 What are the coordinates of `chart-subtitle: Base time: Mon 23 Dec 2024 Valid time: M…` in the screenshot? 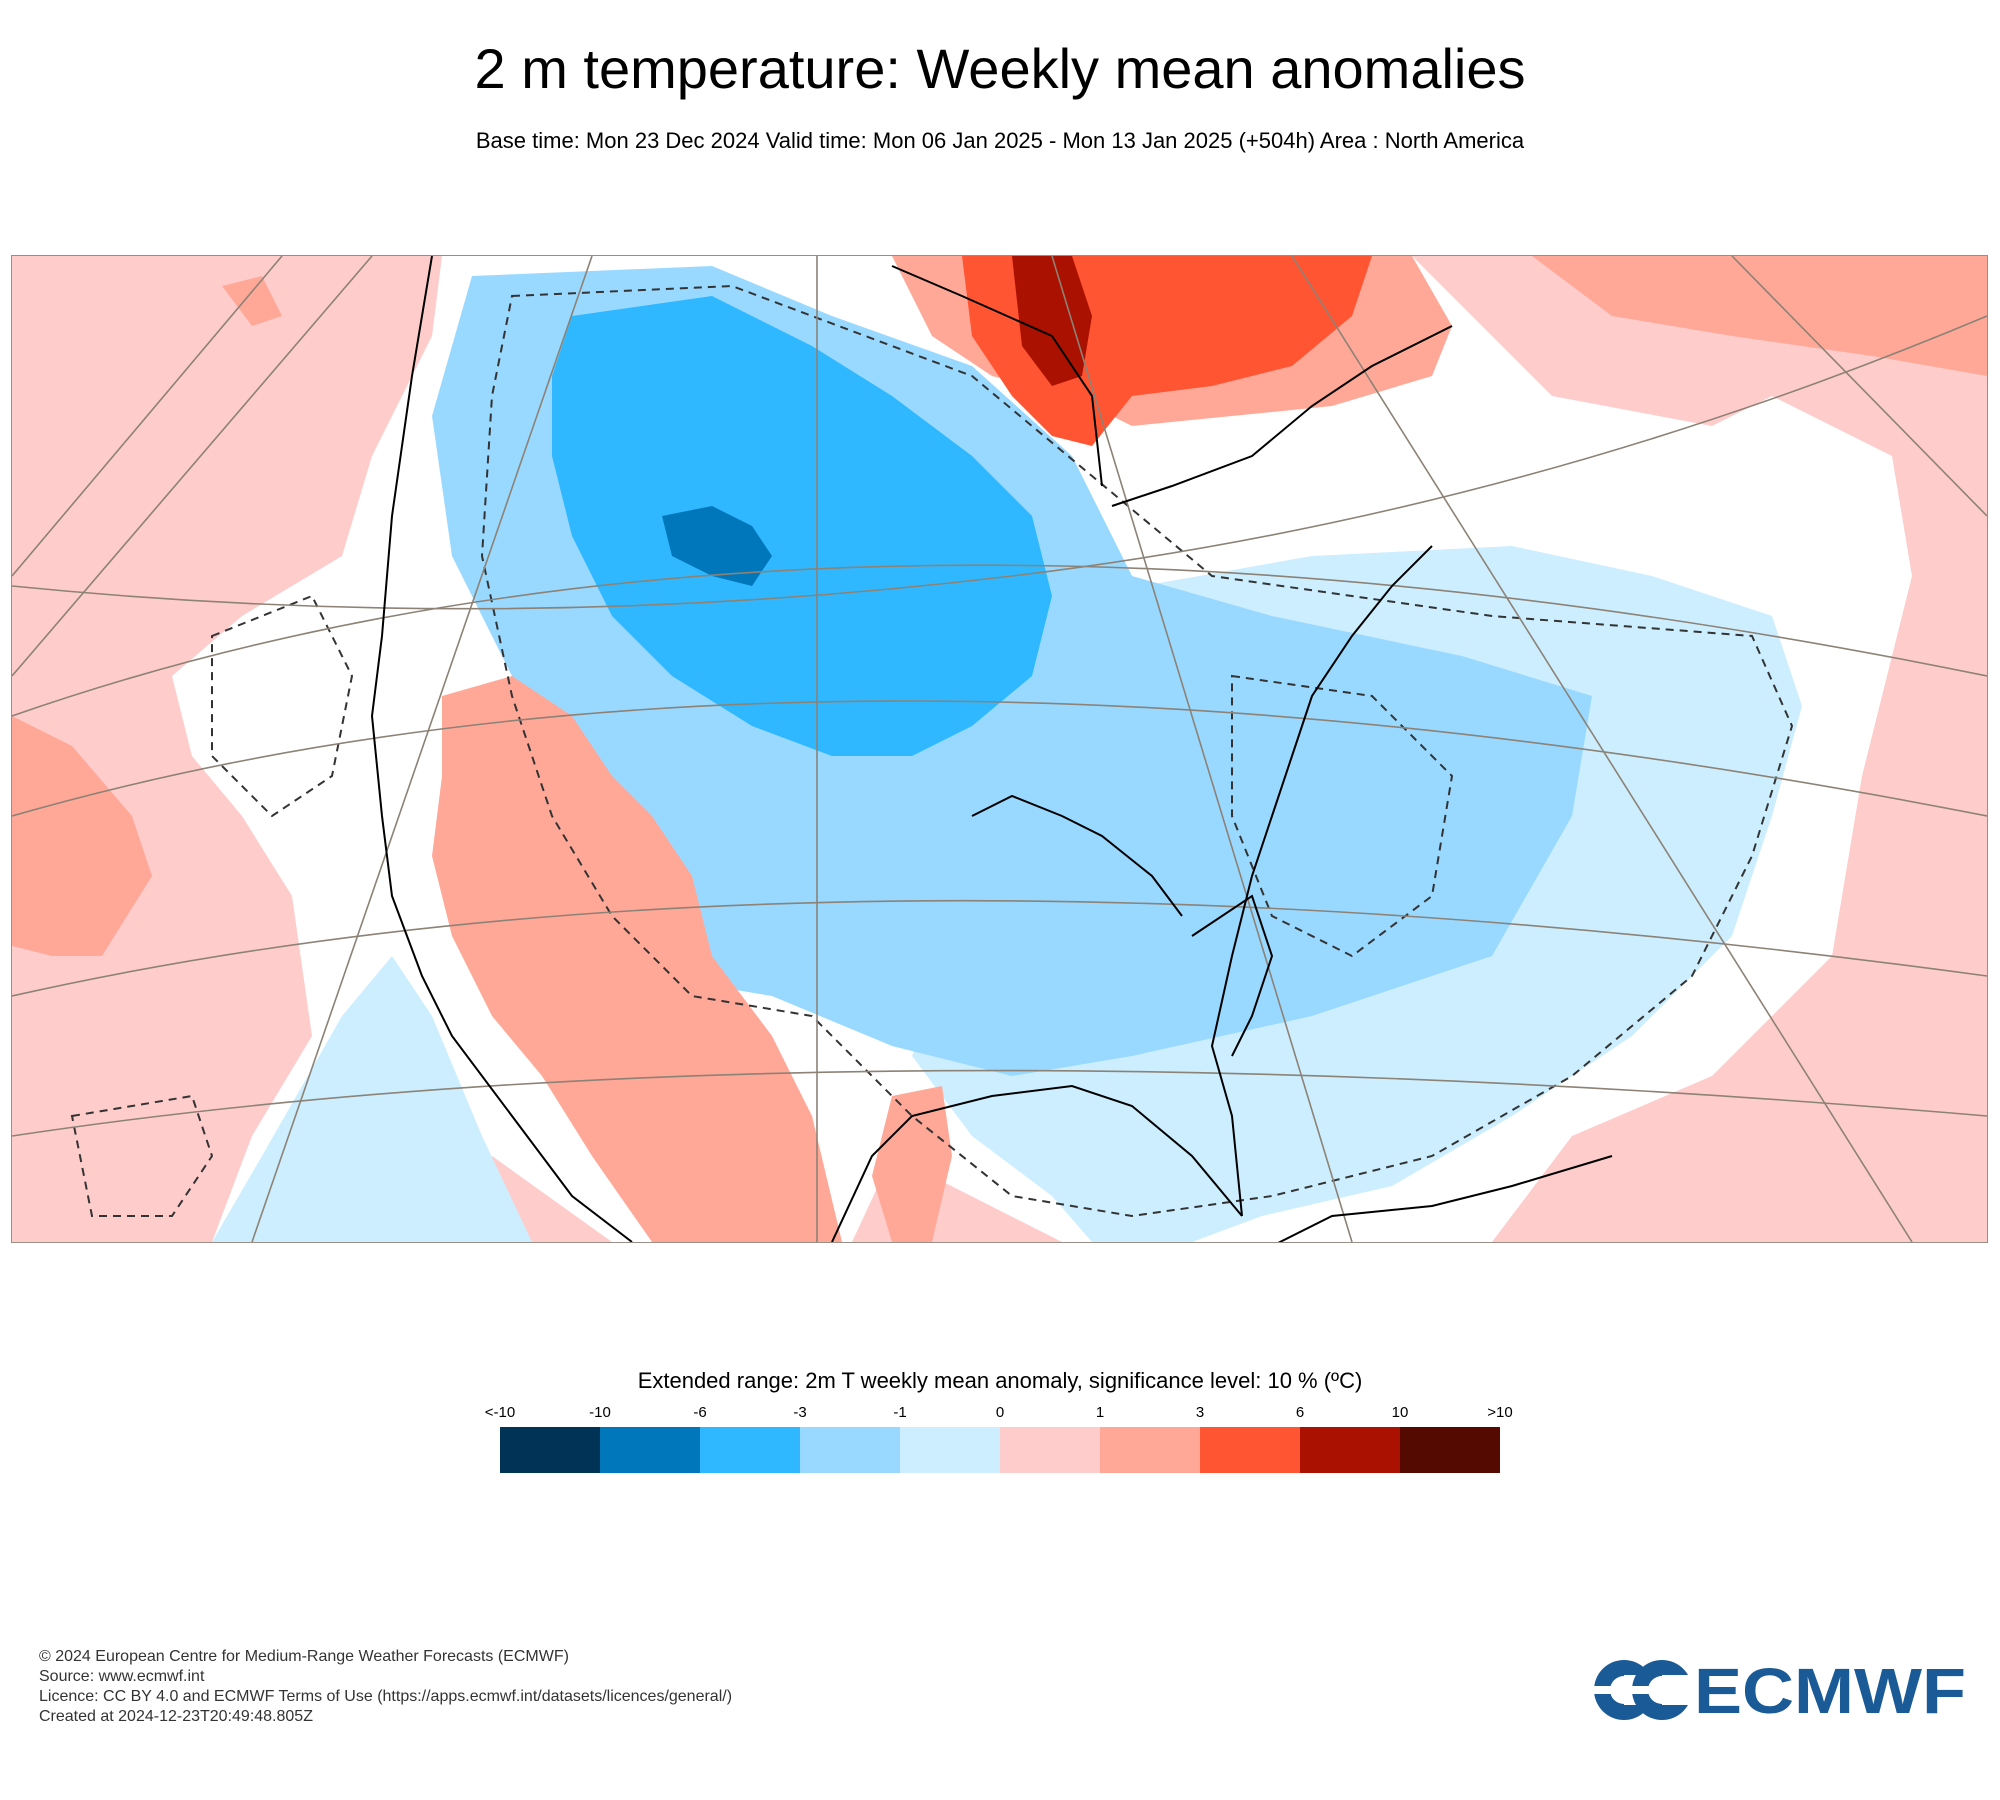 It's located at (1000, 140).